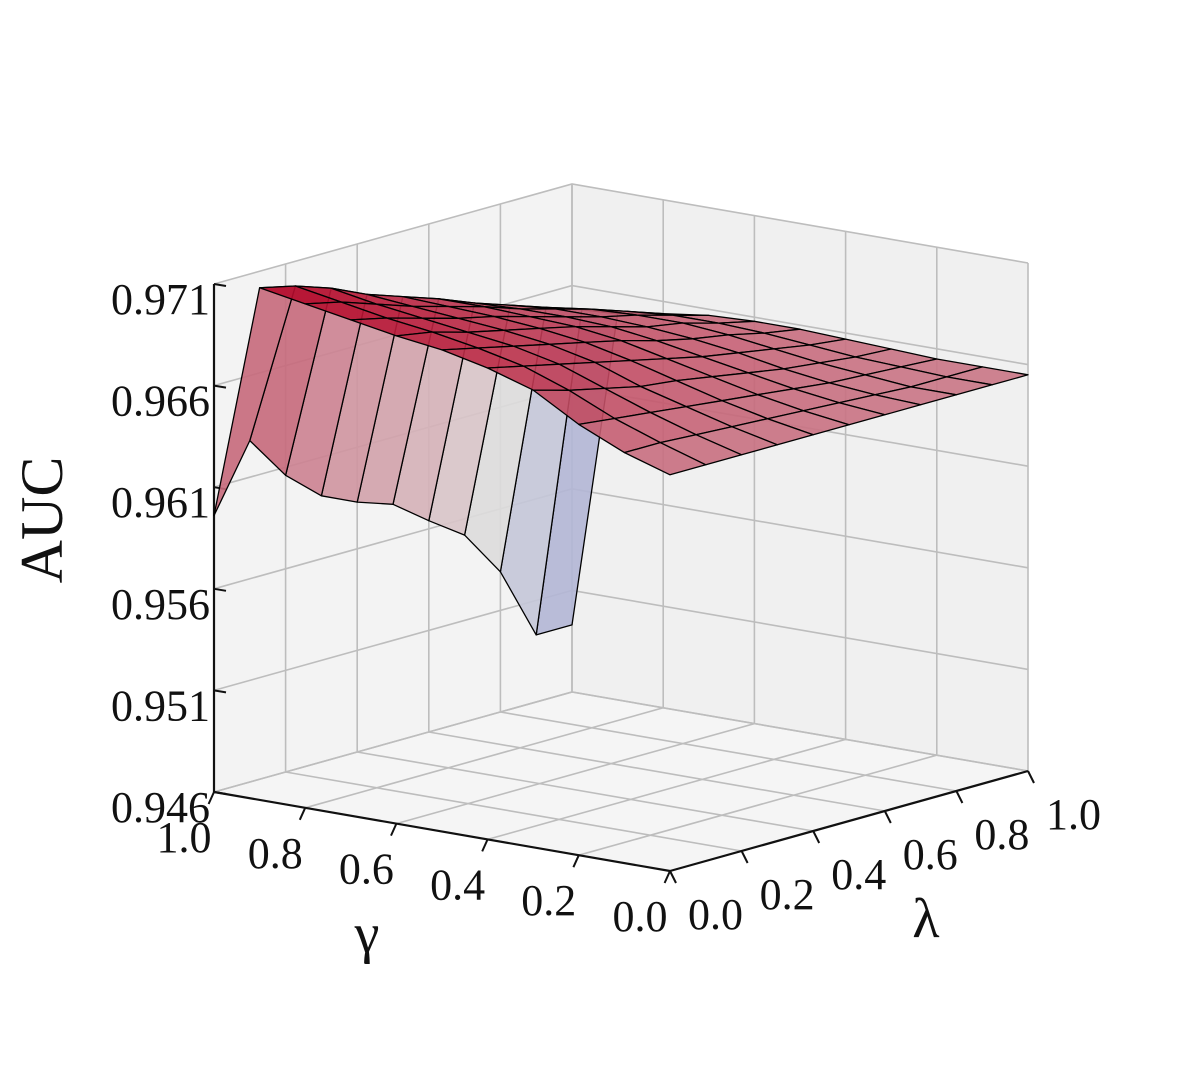 Image resolution: width=1196 pixels, height=1088 pixels. I want to click on gamma-tick-label: 0.0, so click(640, 916).